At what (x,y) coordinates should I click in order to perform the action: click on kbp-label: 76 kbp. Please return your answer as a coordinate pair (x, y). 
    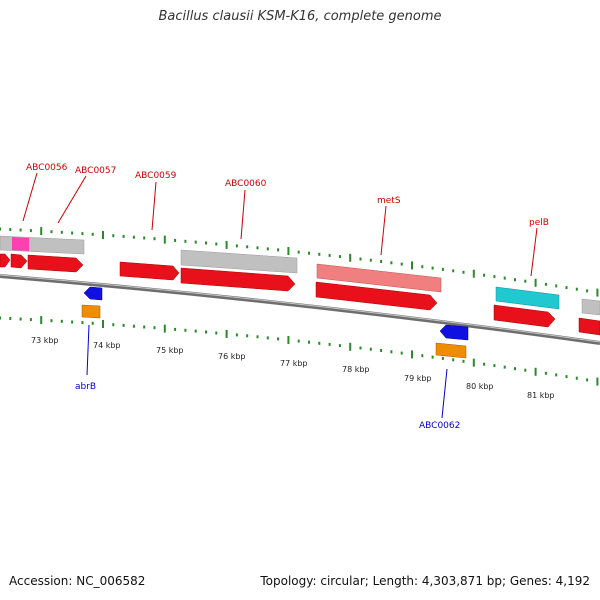
    Looking at the image, I should click on (232, 356).